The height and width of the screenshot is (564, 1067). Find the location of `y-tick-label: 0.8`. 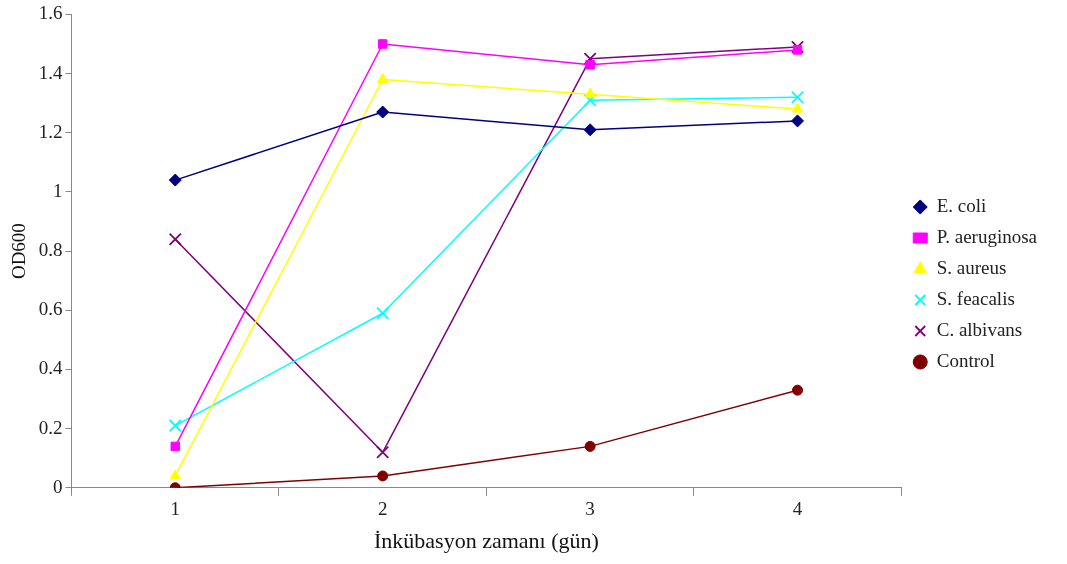

y-tick-label: 0.8 is located at coordinates (50, 250).